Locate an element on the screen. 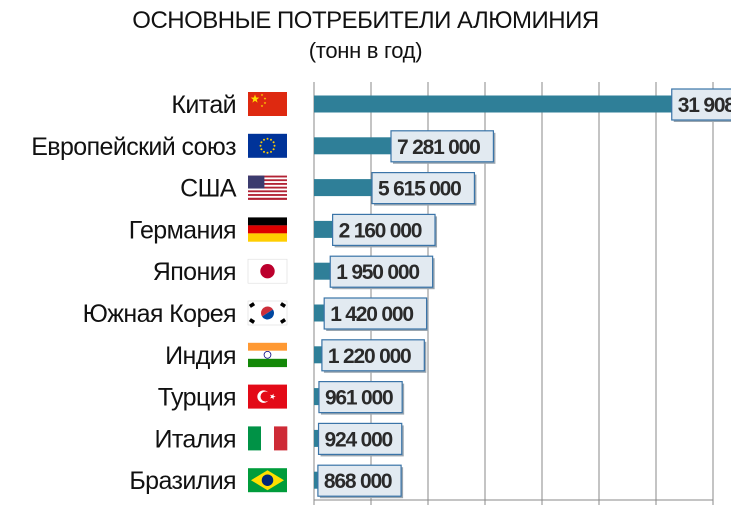  usa-flag-icon is located at coordinates (267, 187).